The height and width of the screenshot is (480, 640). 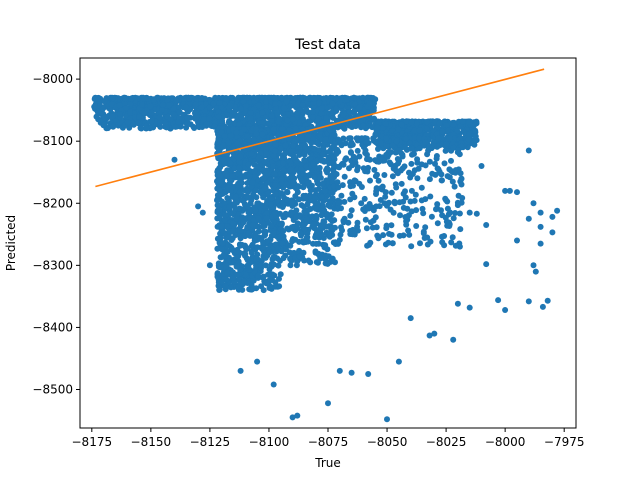 What do you see at coordinates (269, 442) in the screenshot?
I see `x-tick-label-3: −8100` at bounding box center [269, 442].